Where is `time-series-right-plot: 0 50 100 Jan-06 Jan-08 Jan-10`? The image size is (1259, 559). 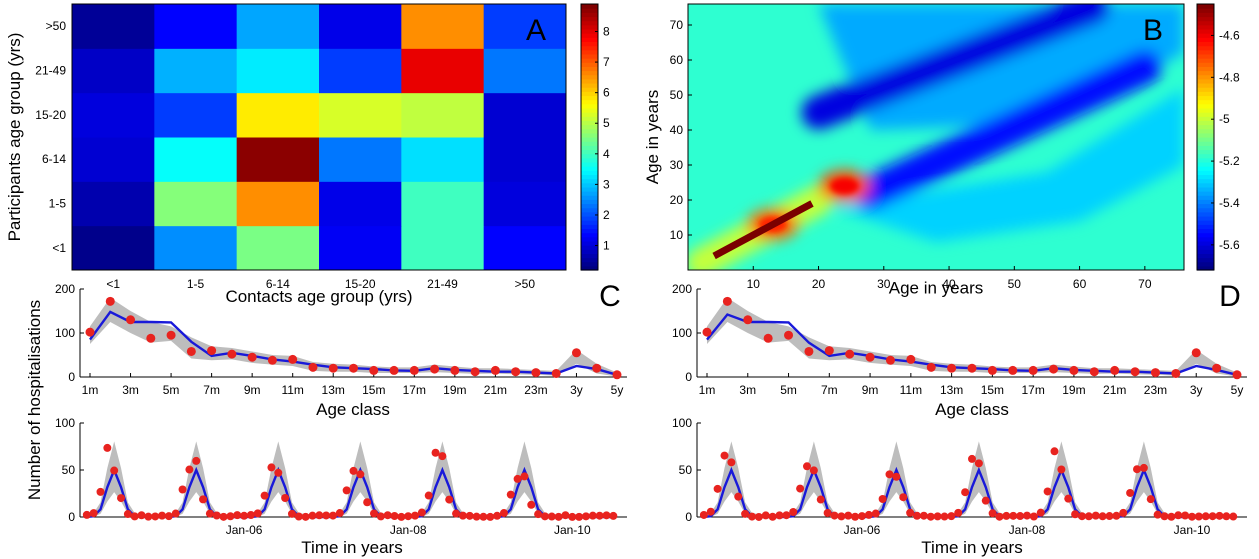
time-series-right-plot: 0 50 100 Jan-06 Jan-08 Jan-10 is located at coordinates (959, 476).